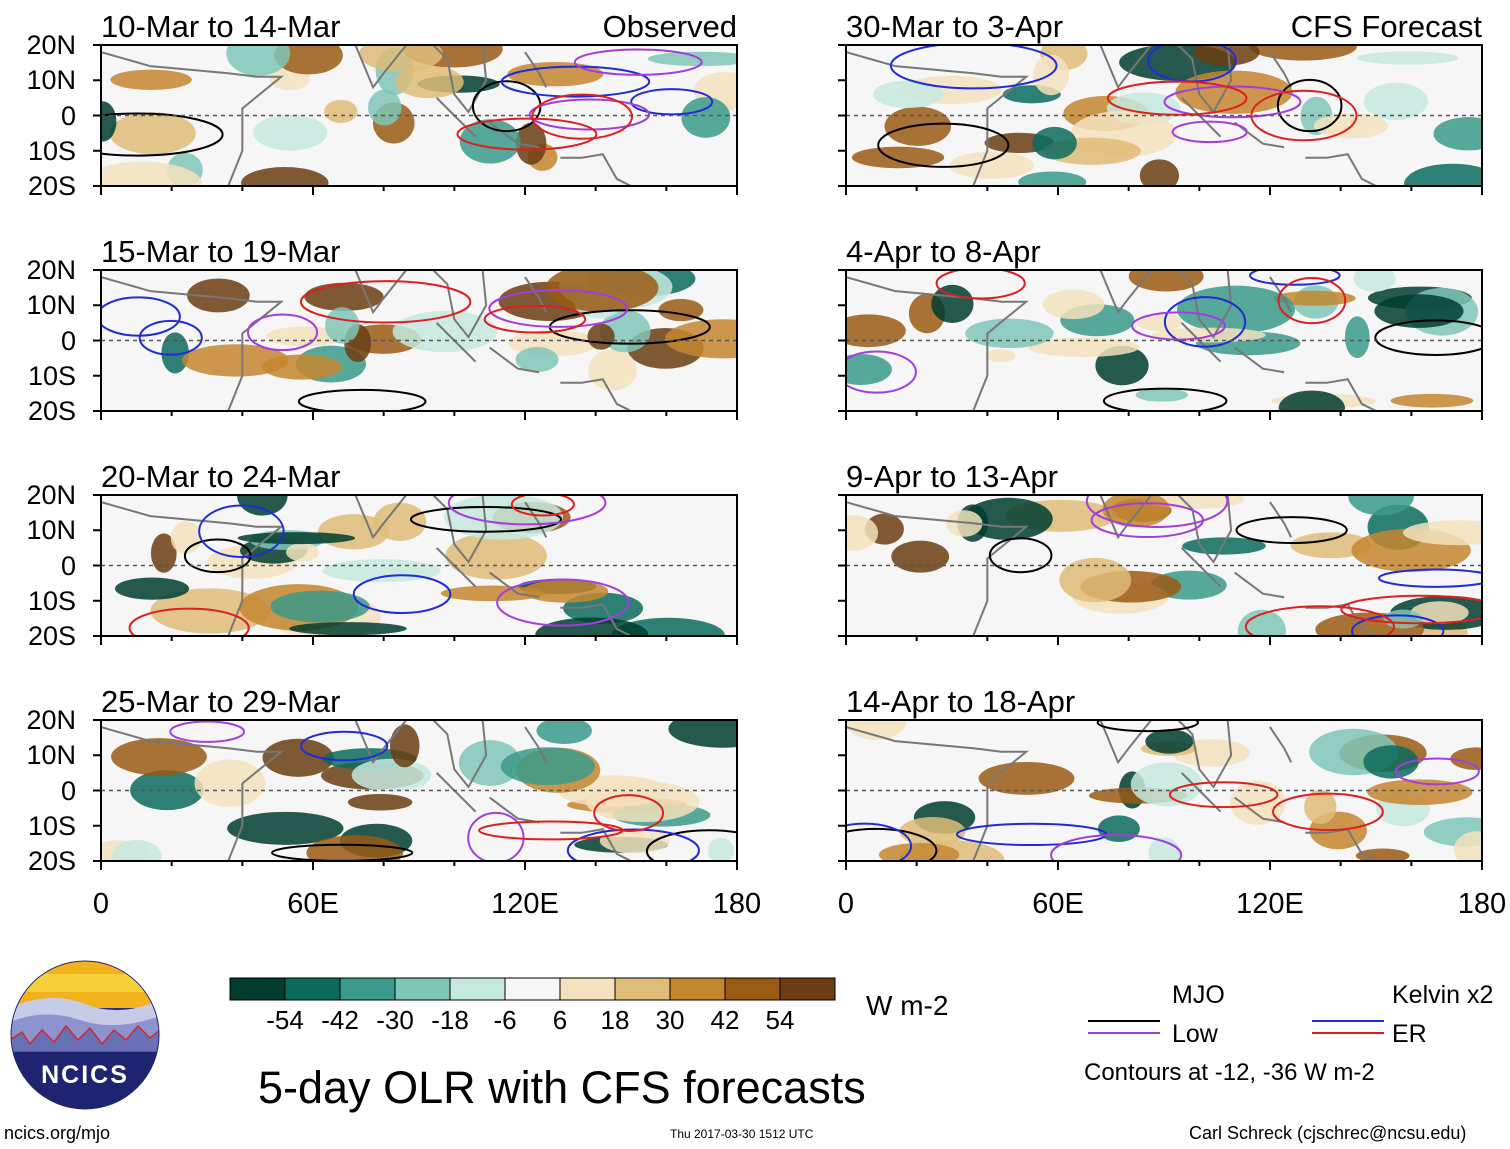 This screenshot has height=1149, width=1510. I want to click on lon-label: 60E, so click(1058, 904).